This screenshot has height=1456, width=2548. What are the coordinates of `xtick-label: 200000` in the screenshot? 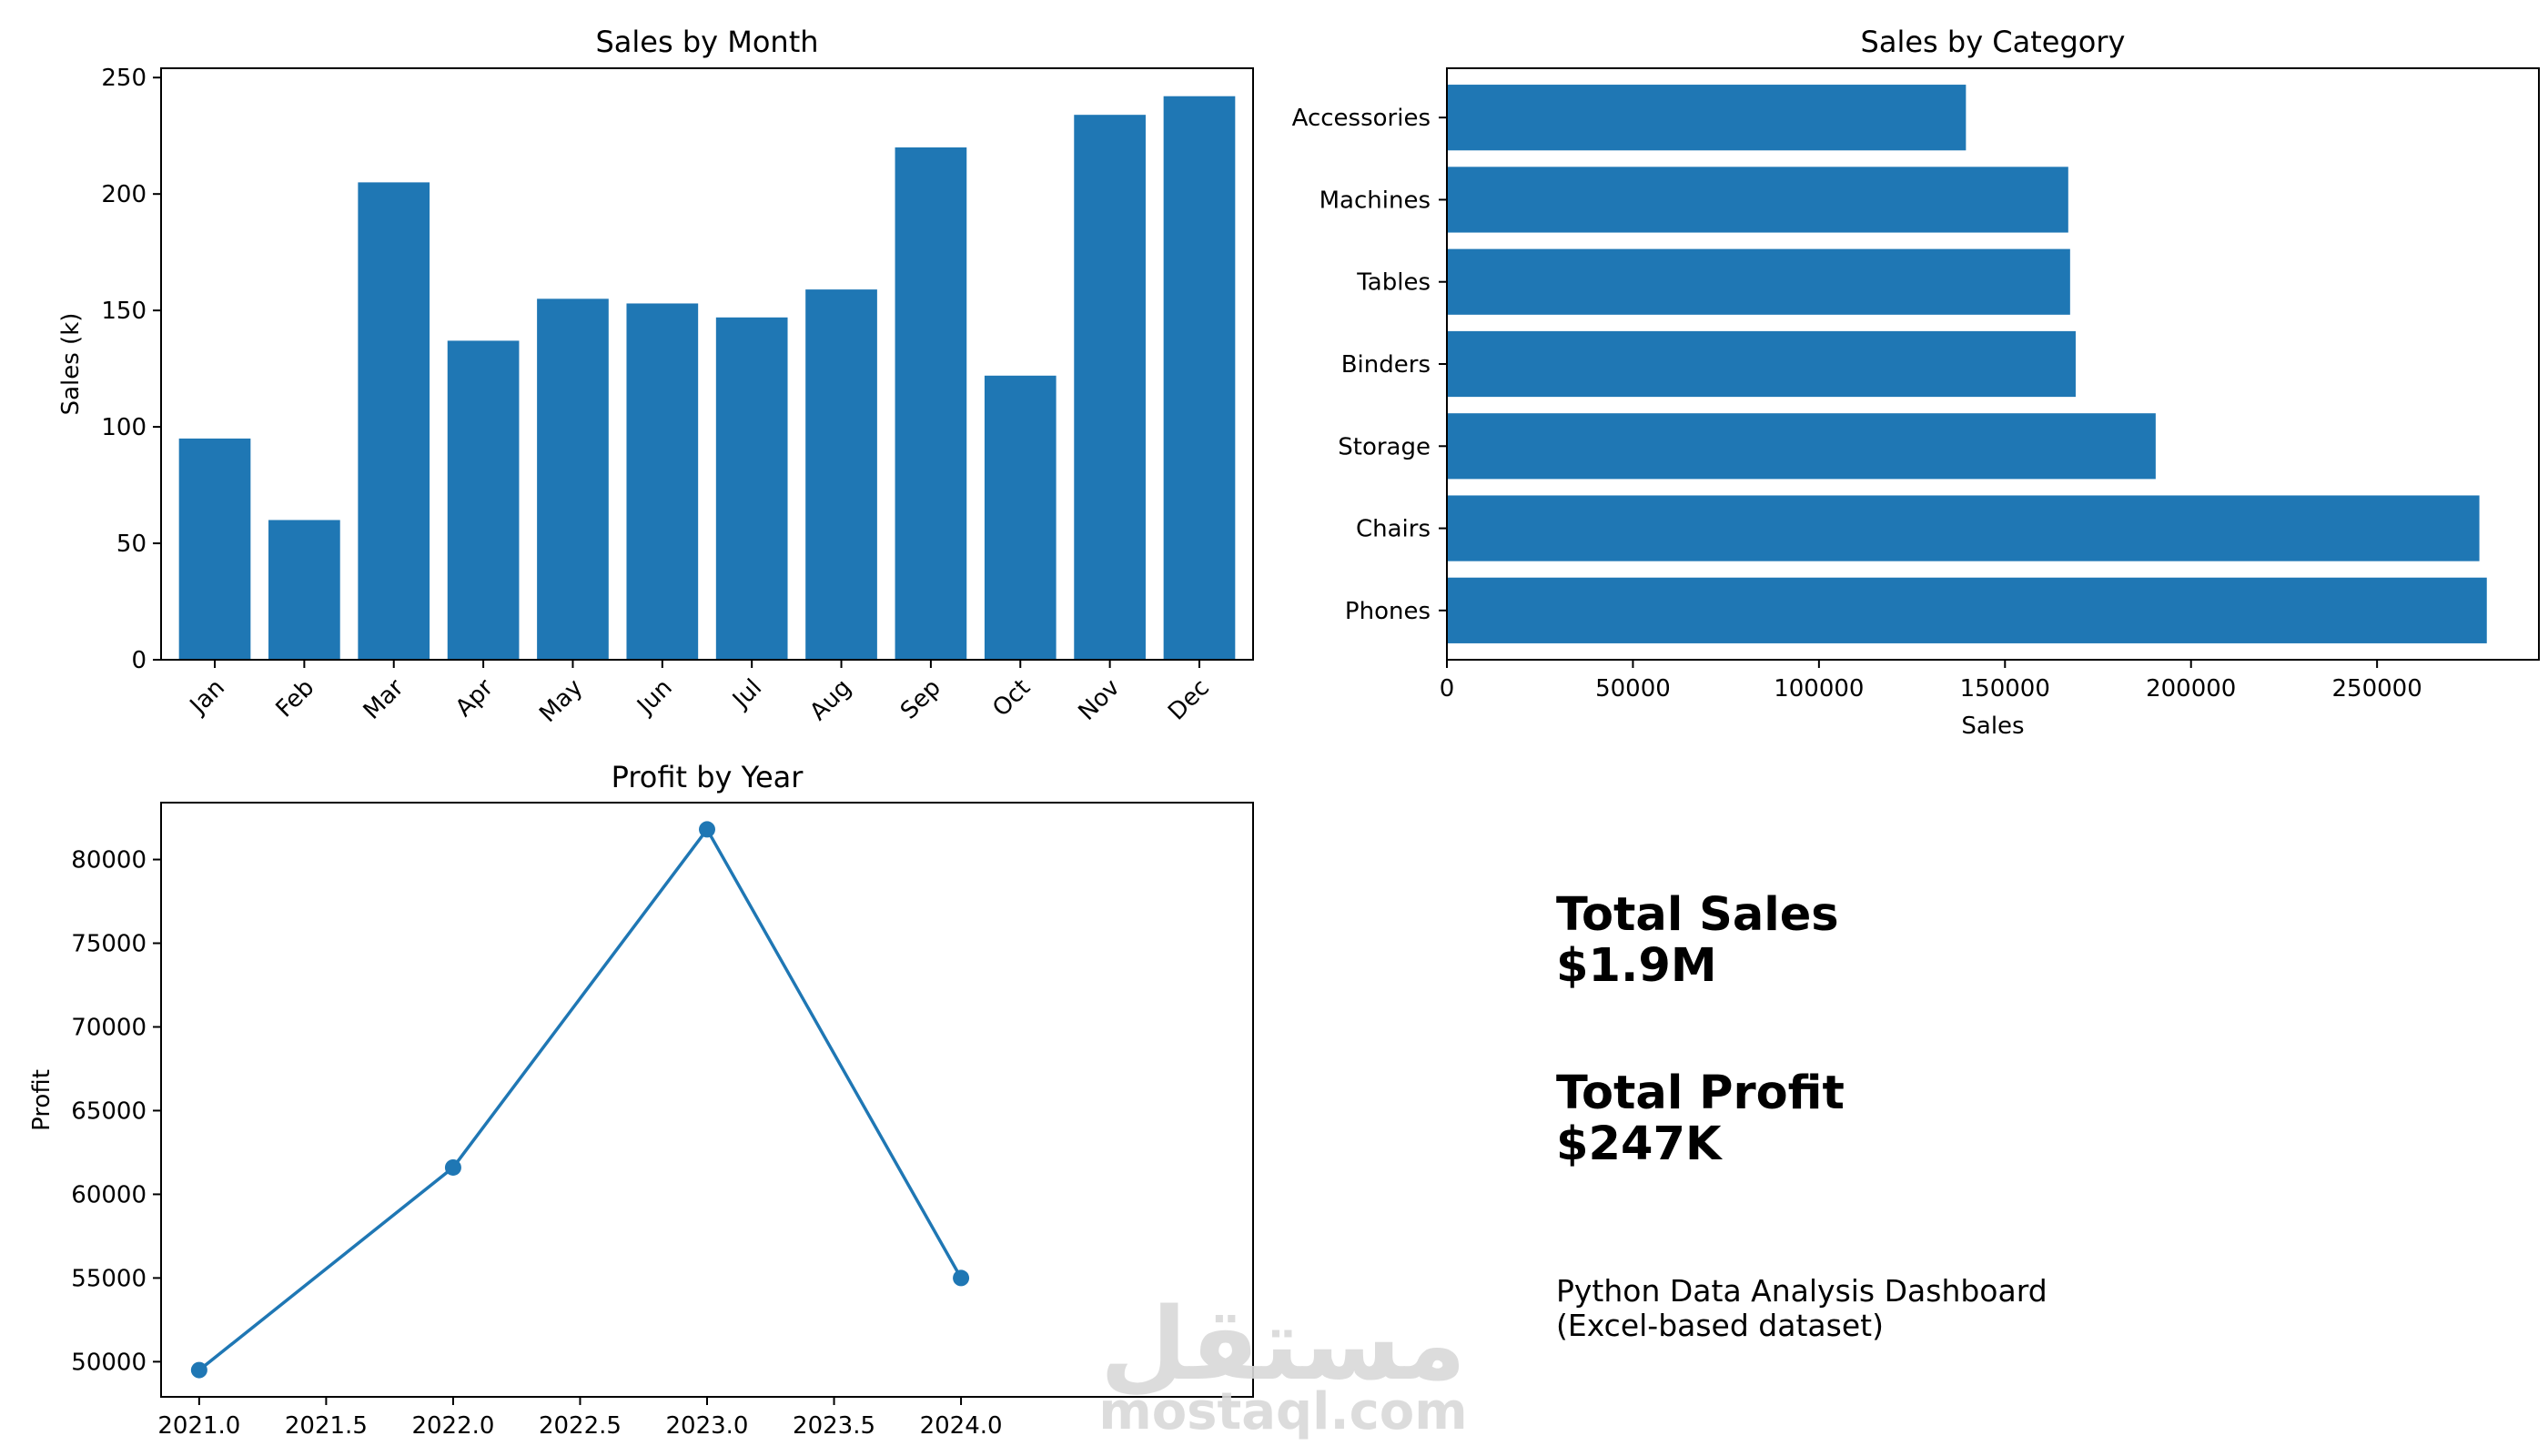 It's located at (2191, 689).